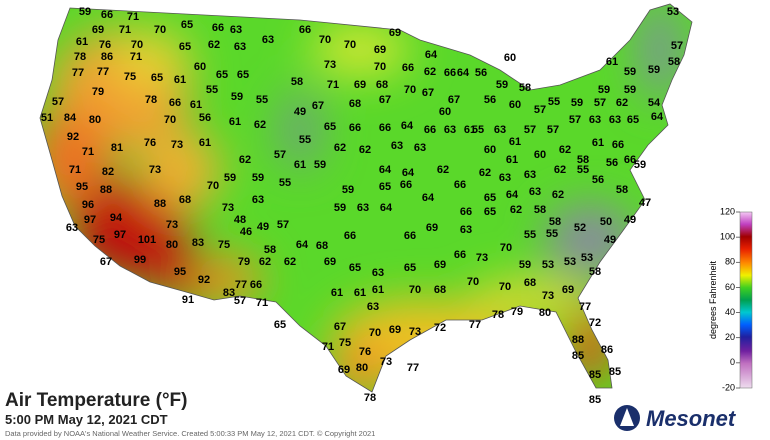  What do you see at coordinates (606, 222) in the screenshot?
I see `station-temp: 50` at bounding box center [606, 222].